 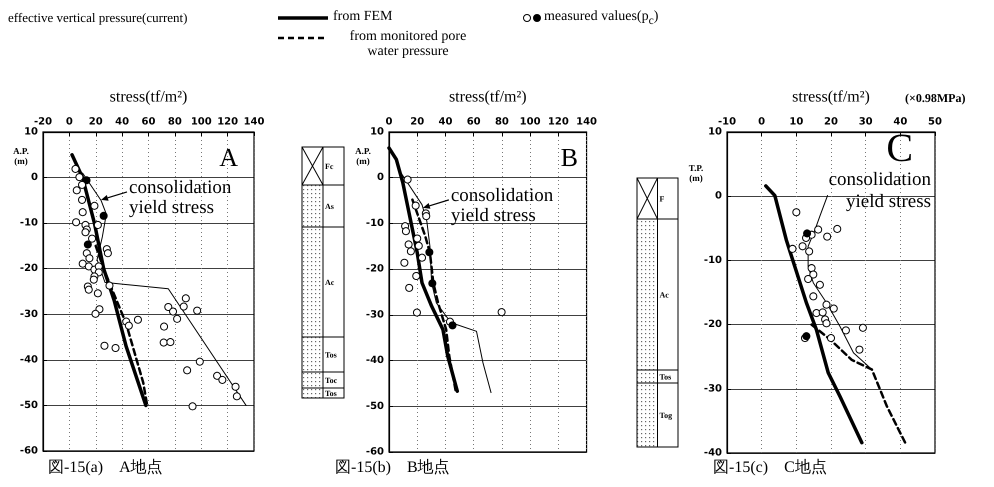 What do you see at coordinates (601, 18) in the screenshot?
I see `legend-label: measured values(p$_{c}$)` at bounding box center [601, 18].